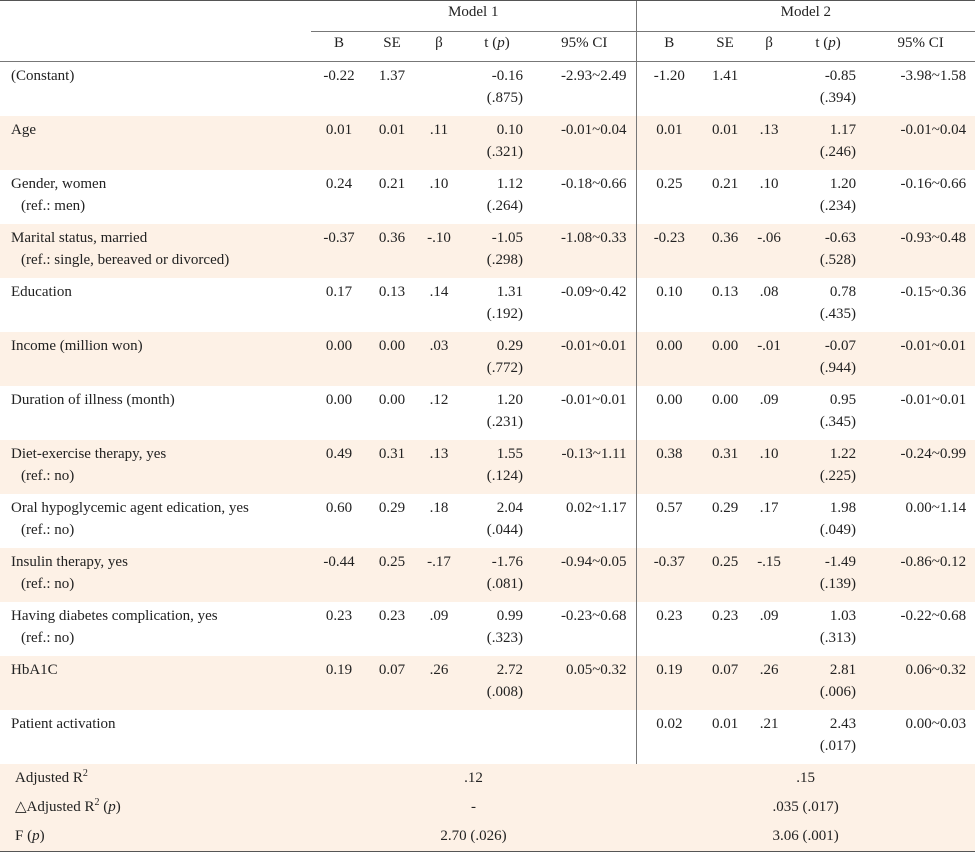 This screenshot has width=975, height=854. I want to click on cell-b-m1: -0.37, so click(339, 250).